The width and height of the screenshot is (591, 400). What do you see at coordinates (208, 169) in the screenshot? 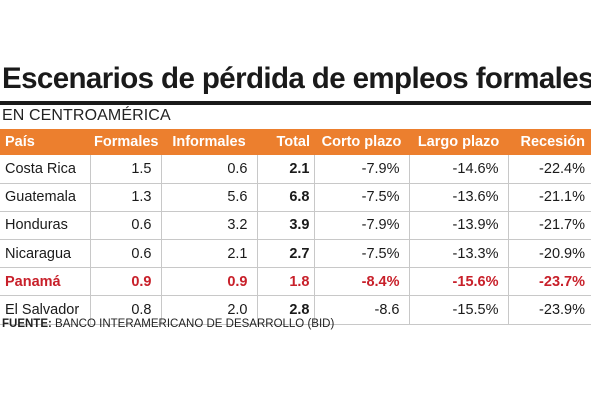
I see `cell-informales: 0.6` at bounding box center [208, 169].